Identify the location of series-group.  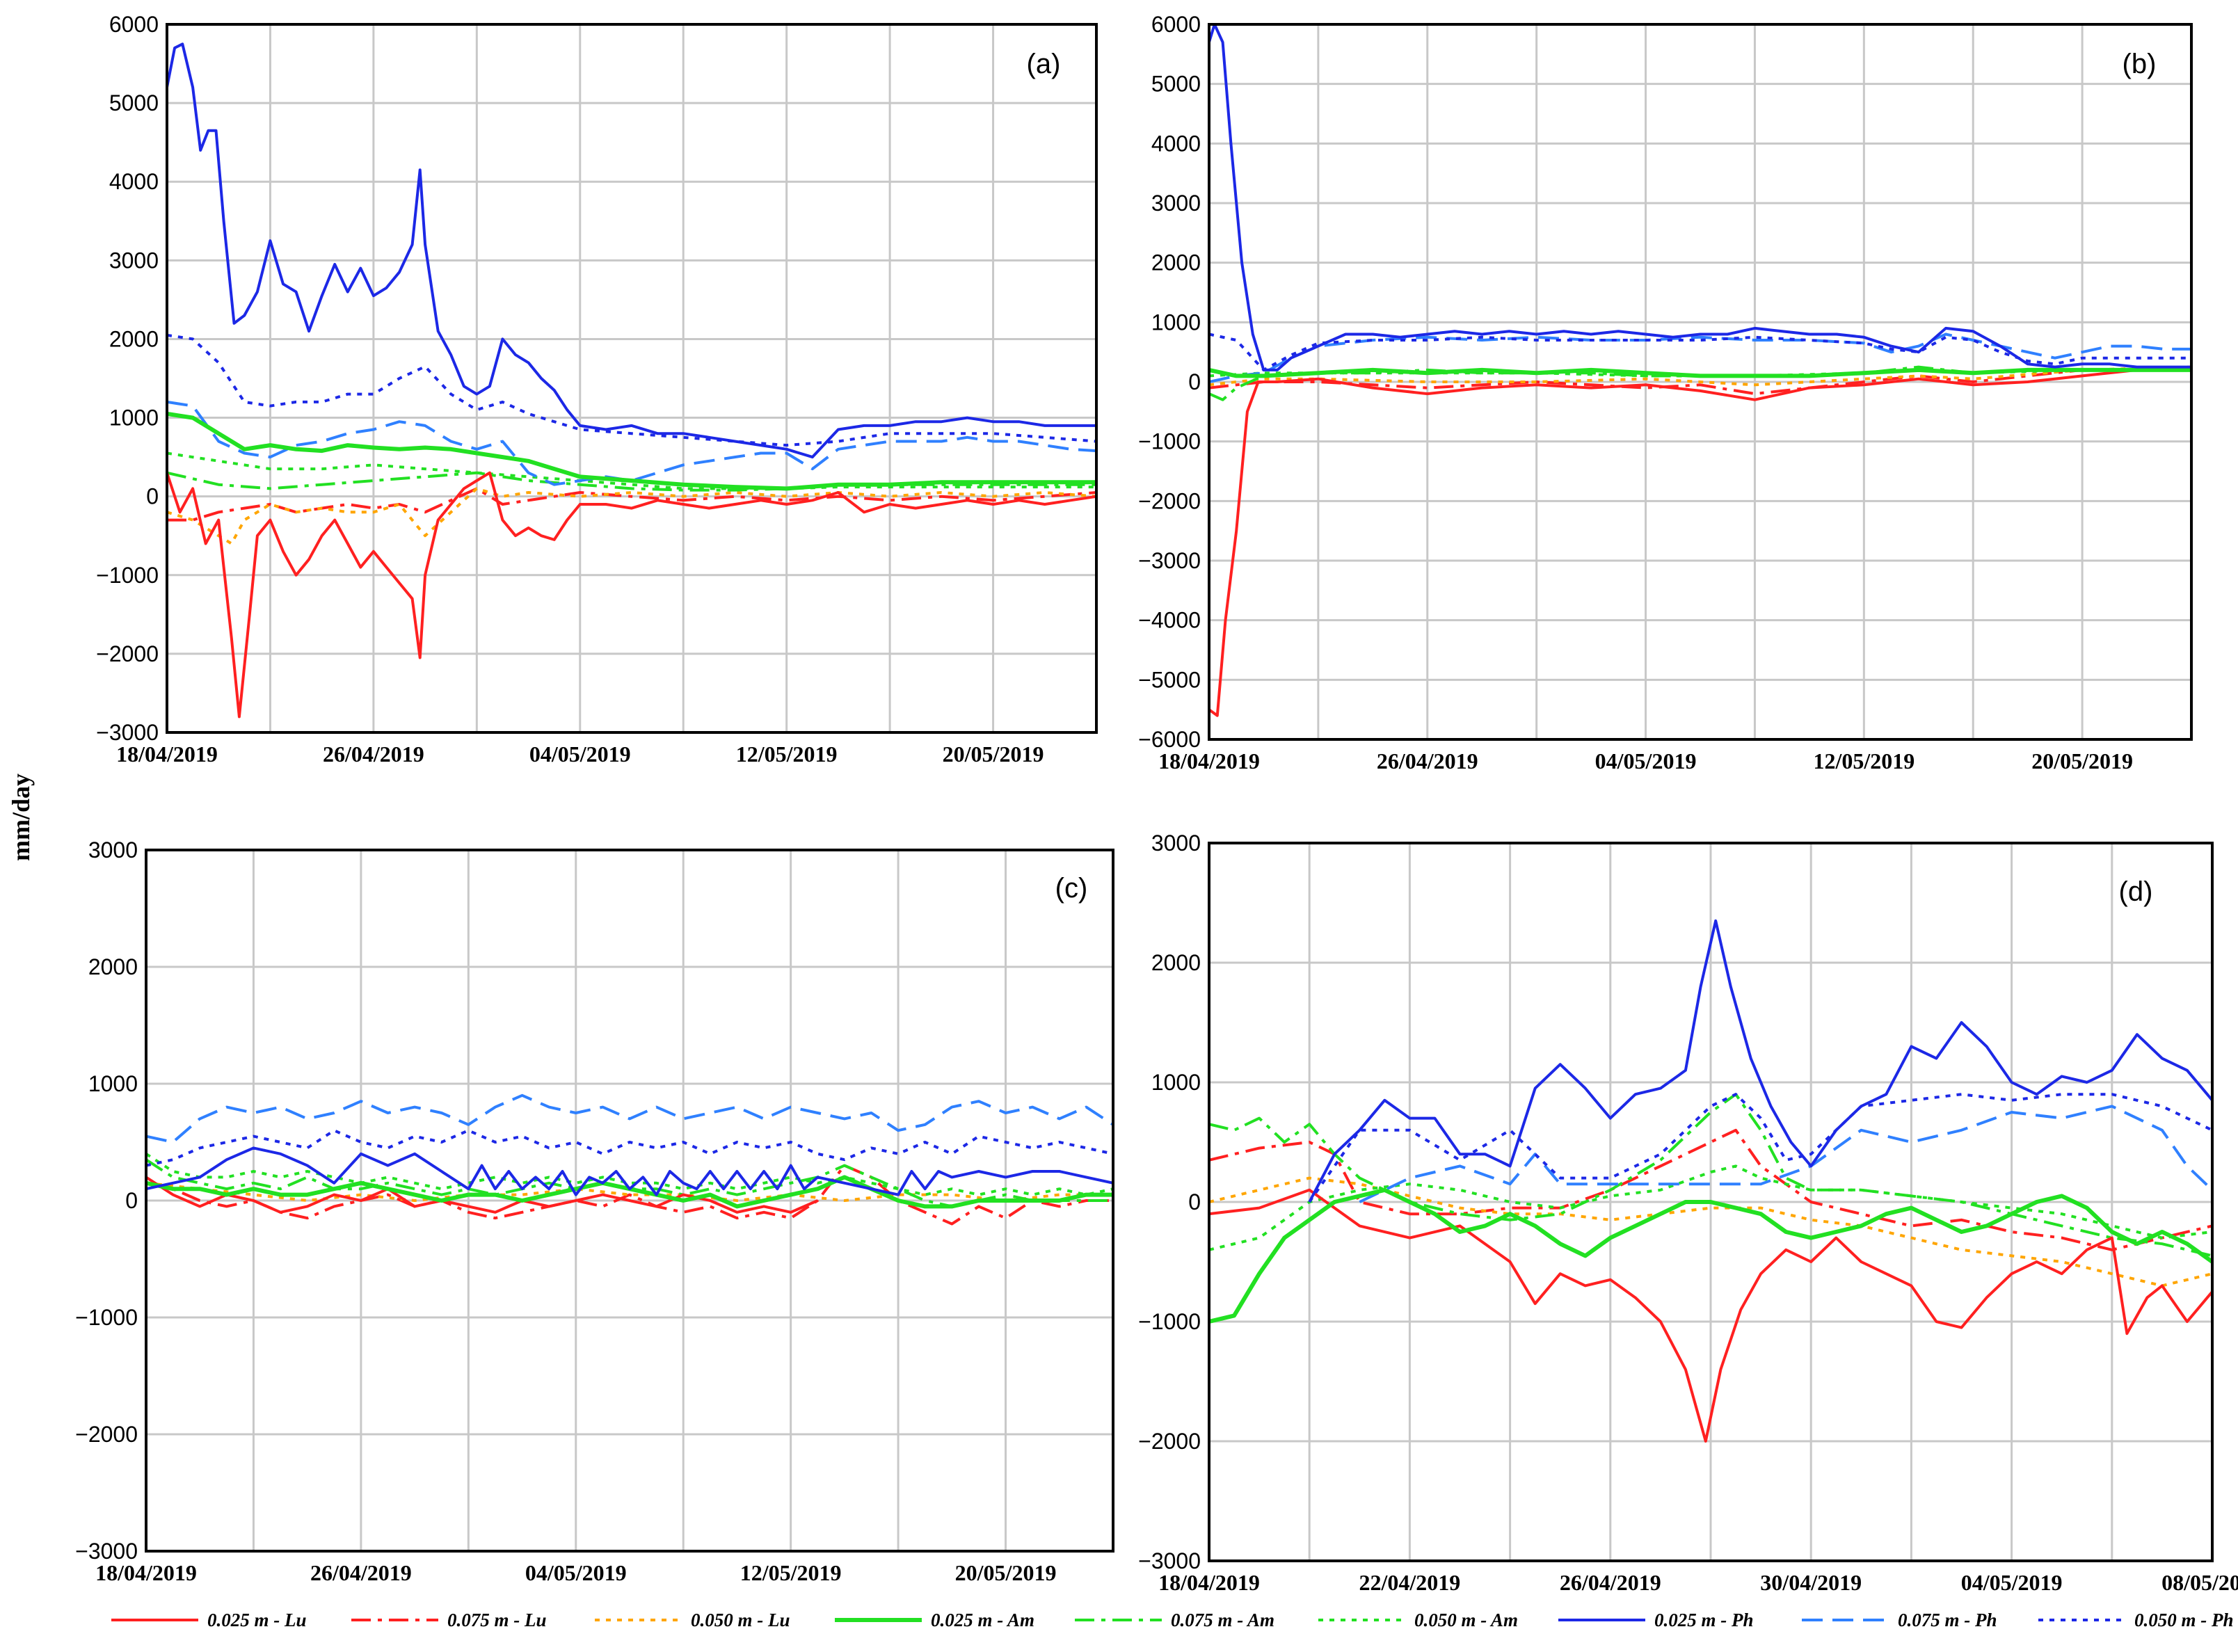
(629, 1159).